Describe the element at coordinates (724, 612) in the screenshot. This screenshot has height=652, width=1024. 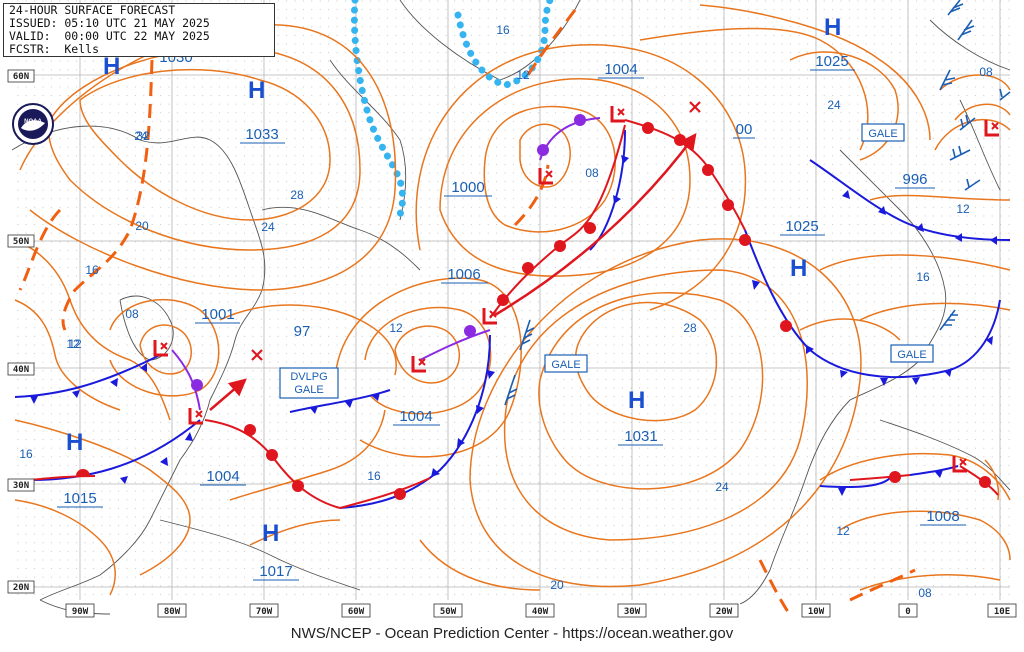
I see `lon-label: 20W` at that location.